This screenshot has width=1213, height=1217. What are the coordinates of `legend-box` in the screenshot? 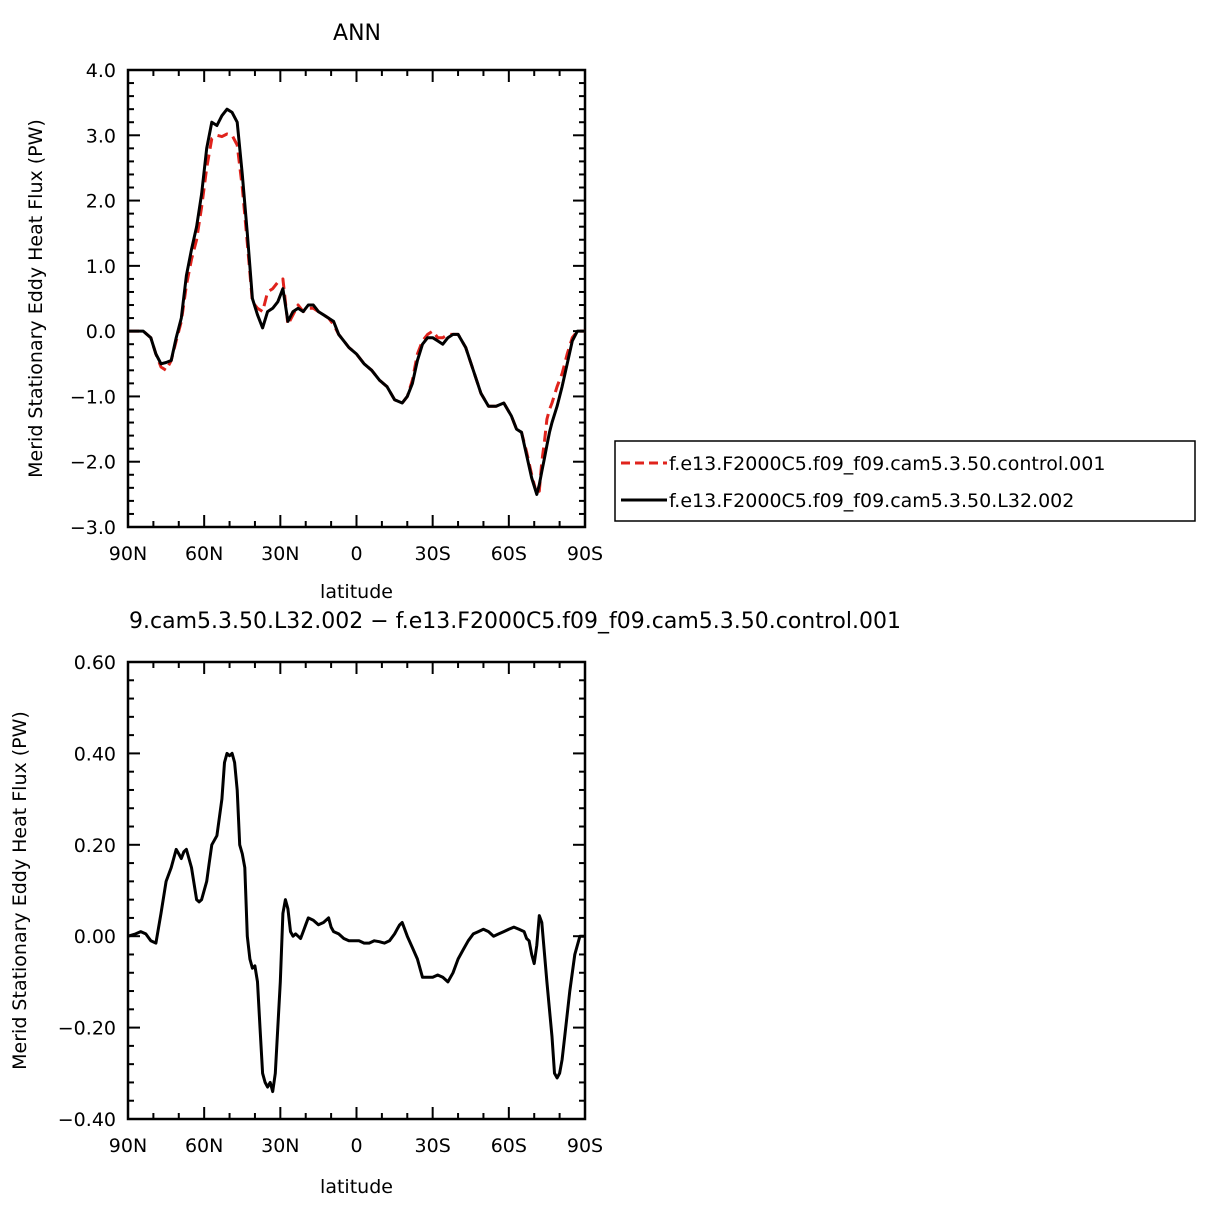 It's located at (905, 481).